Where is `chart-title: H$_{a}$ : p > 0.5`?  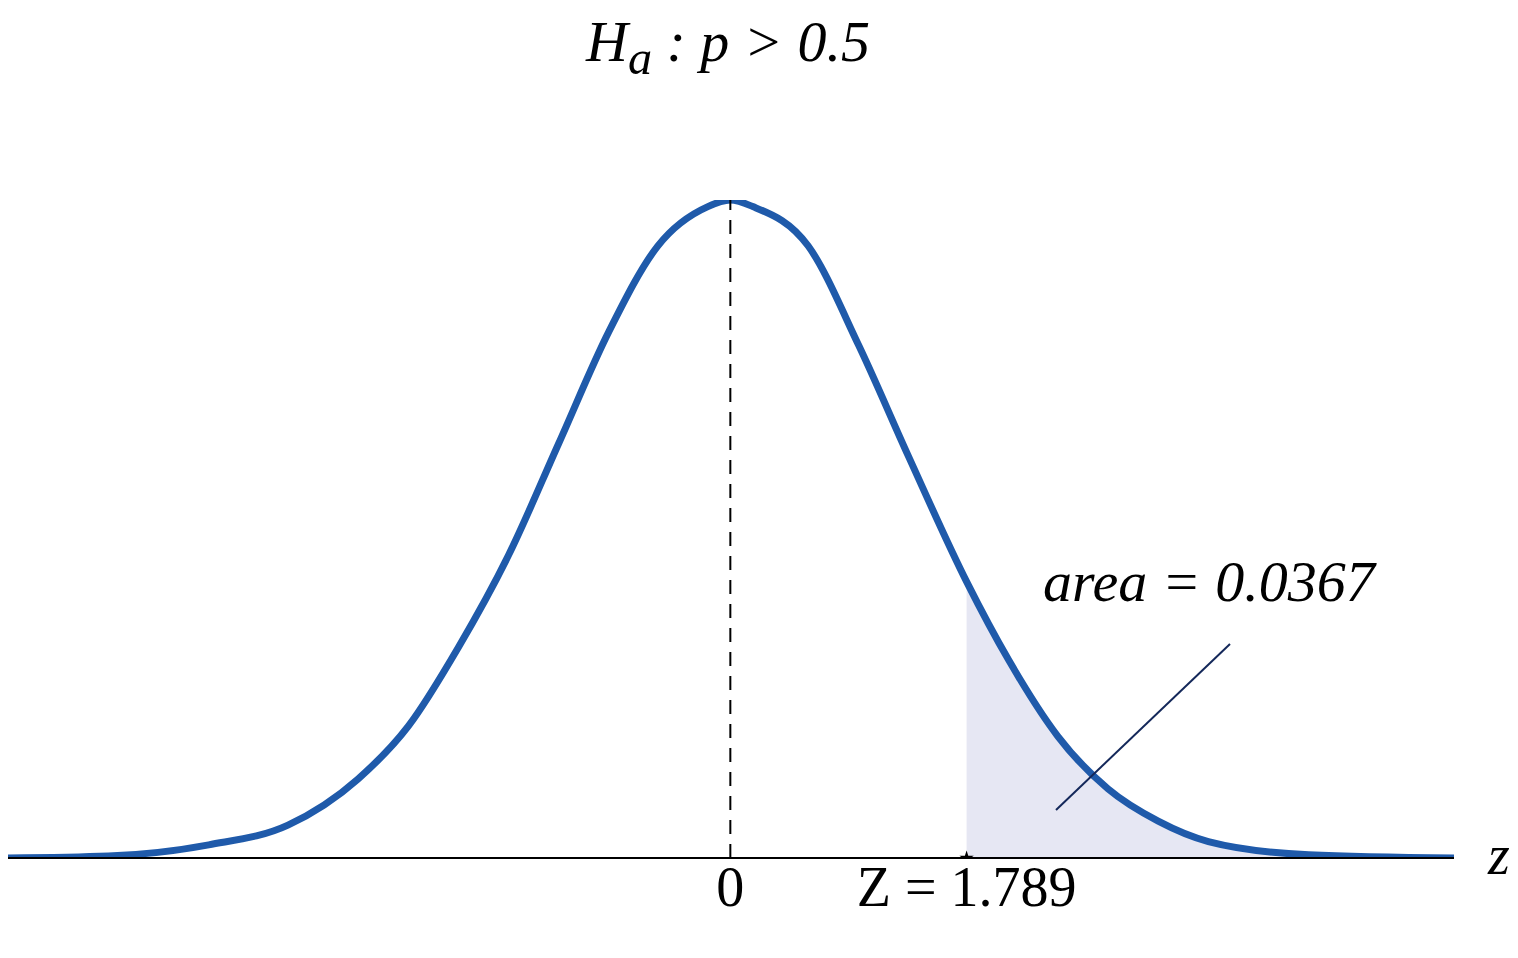
chart-title: H$_{a}$ : p > 0.5 is located at coordinates (727, 46).